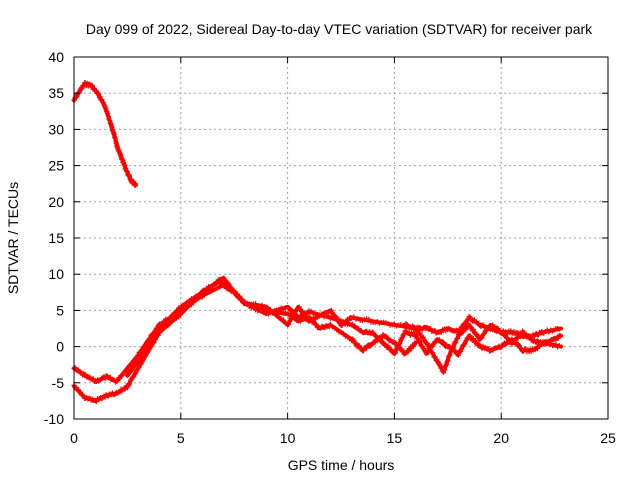 The width and height of the screenshot is (640, 480). What do you see at coordinates (56, 166) in the screenshot?
I see `y-tick-label: 25` at bounding box center [56, 166].